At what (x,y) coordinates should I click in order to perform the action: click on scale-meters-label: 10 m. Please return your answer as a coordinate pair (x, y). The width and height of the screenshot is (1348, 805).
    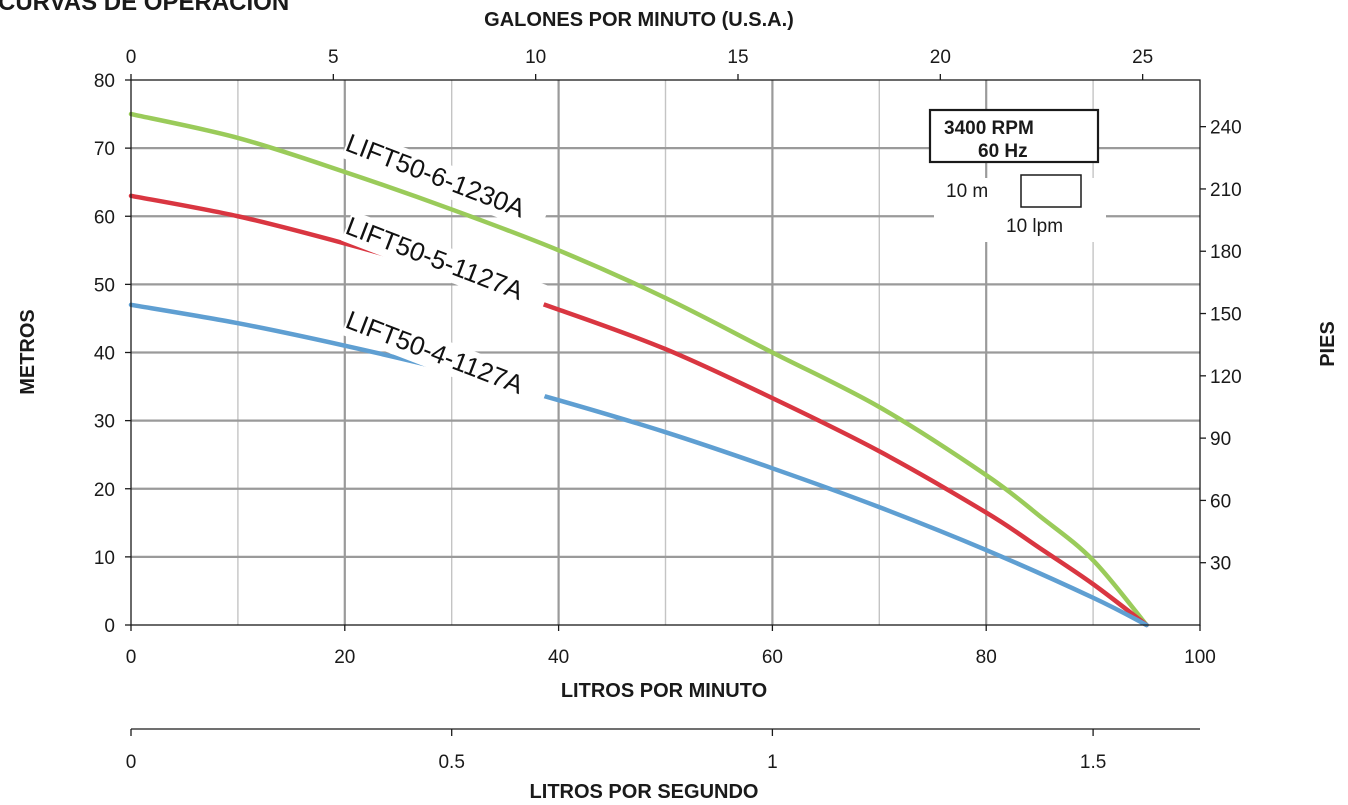
    Looking at the image, I should click on (967, 191).